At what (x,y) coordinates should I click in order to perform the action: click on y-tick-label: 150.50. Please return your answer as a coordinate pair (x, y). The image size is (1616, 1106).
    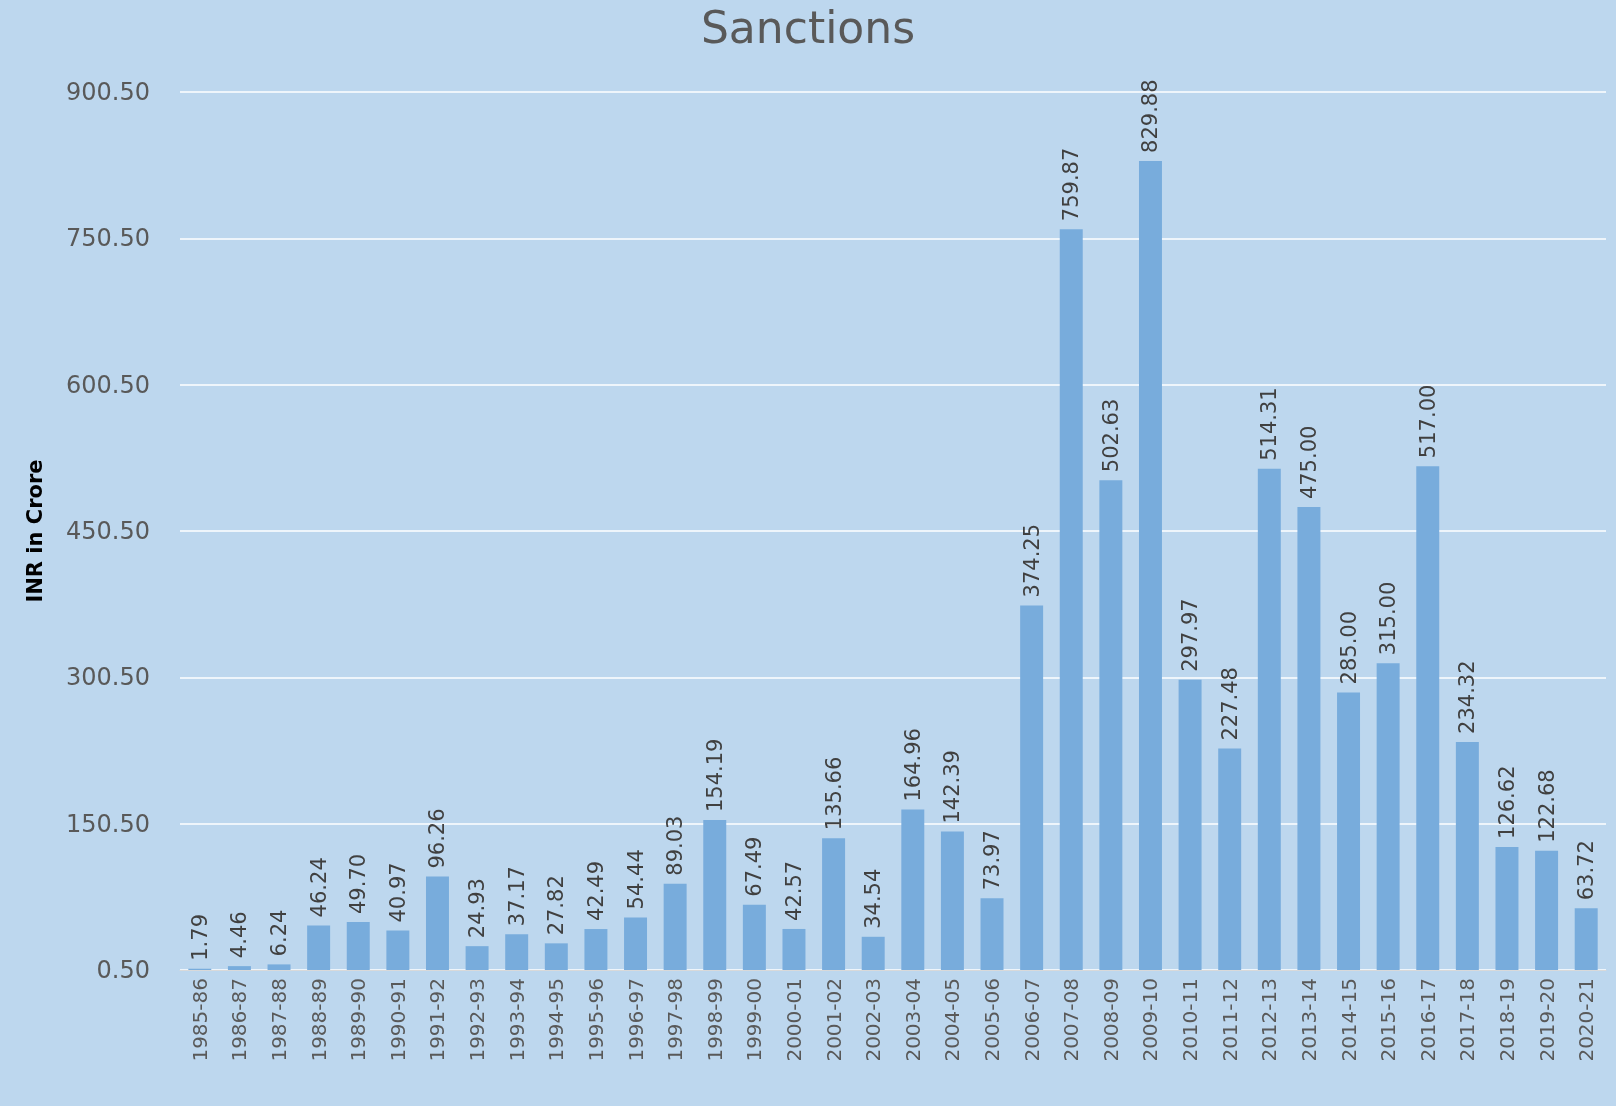
    Looking at the image, I should click on (108, 823).